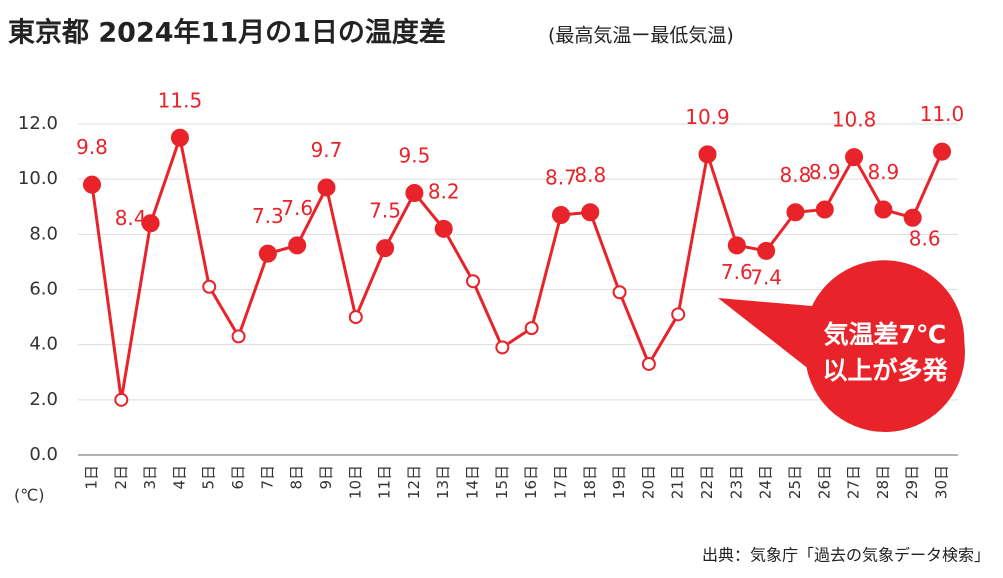 This screenshot has height=578, width=1003. I want to click on x-tick-label: 12日, so click(414, 482).